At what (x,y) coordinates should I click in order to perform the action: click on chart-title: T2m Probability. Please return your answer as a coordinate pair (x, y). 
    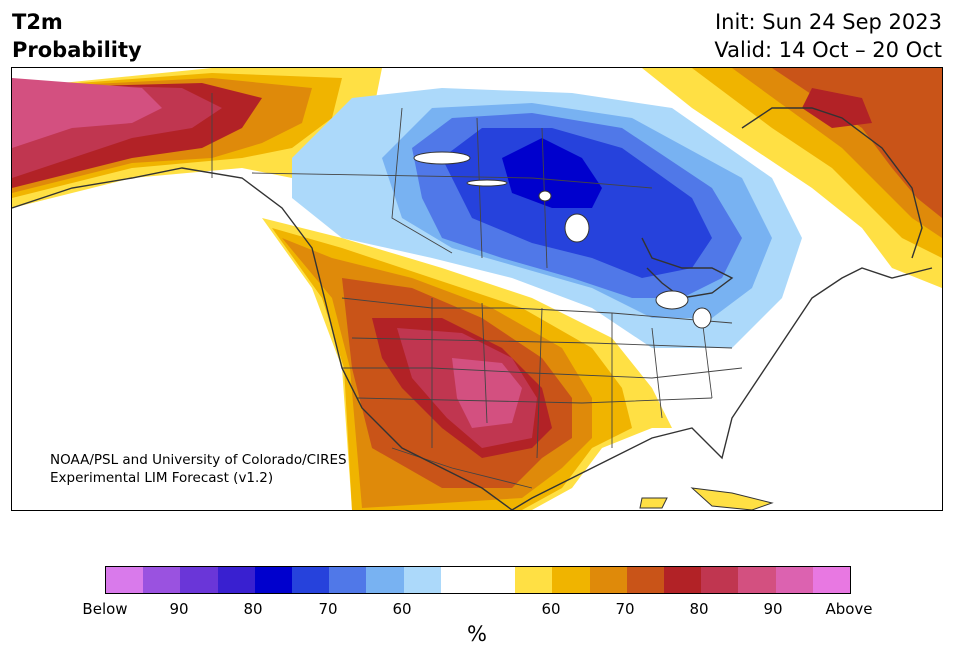
    Looking at the image, I should click on (77, 36).